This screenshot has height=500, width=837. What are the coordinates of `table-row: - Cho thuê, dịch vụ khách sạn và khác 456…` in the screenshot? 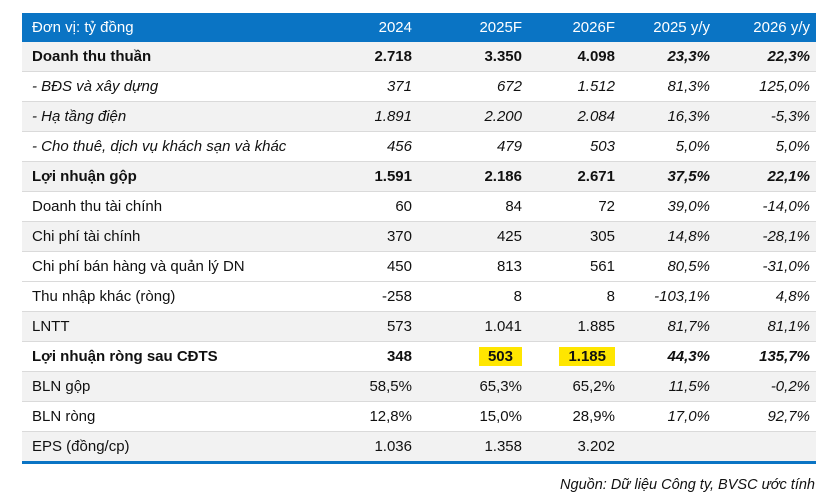 It's located at (419, 146).